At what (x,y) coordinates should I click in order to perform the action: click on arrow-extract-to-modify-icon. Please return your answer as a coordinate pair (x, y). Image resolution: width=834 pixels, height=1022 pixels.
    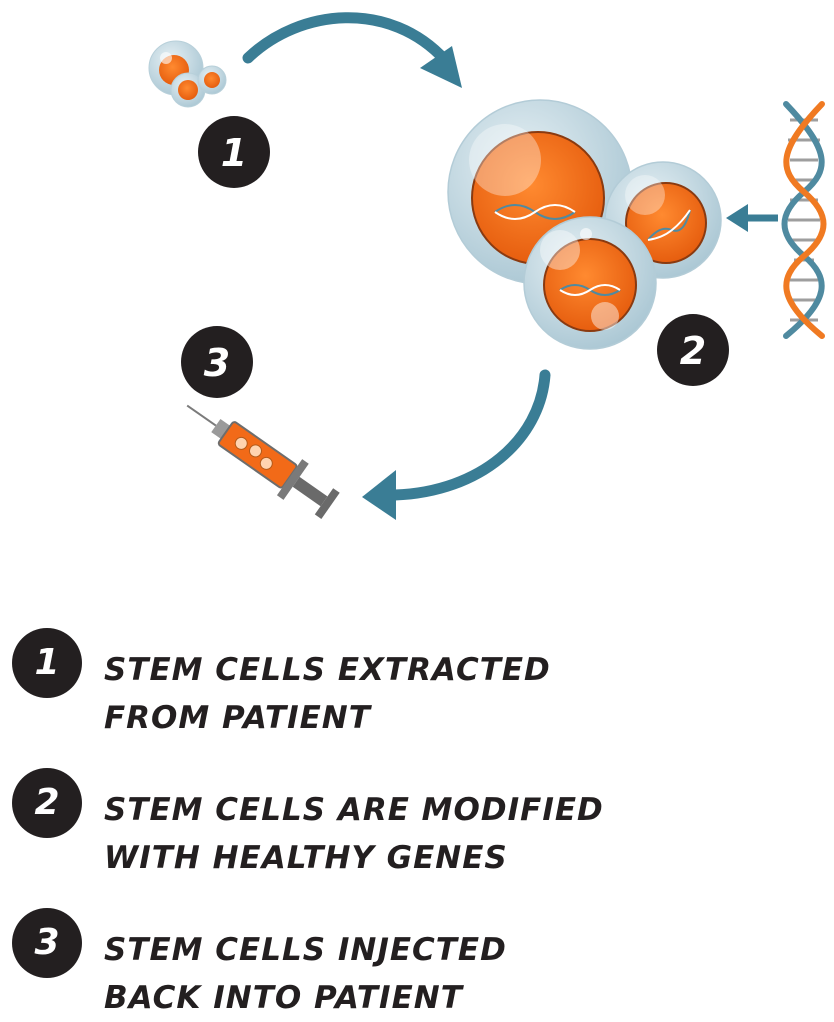
    Looking at the image, I should click on (352, 50).